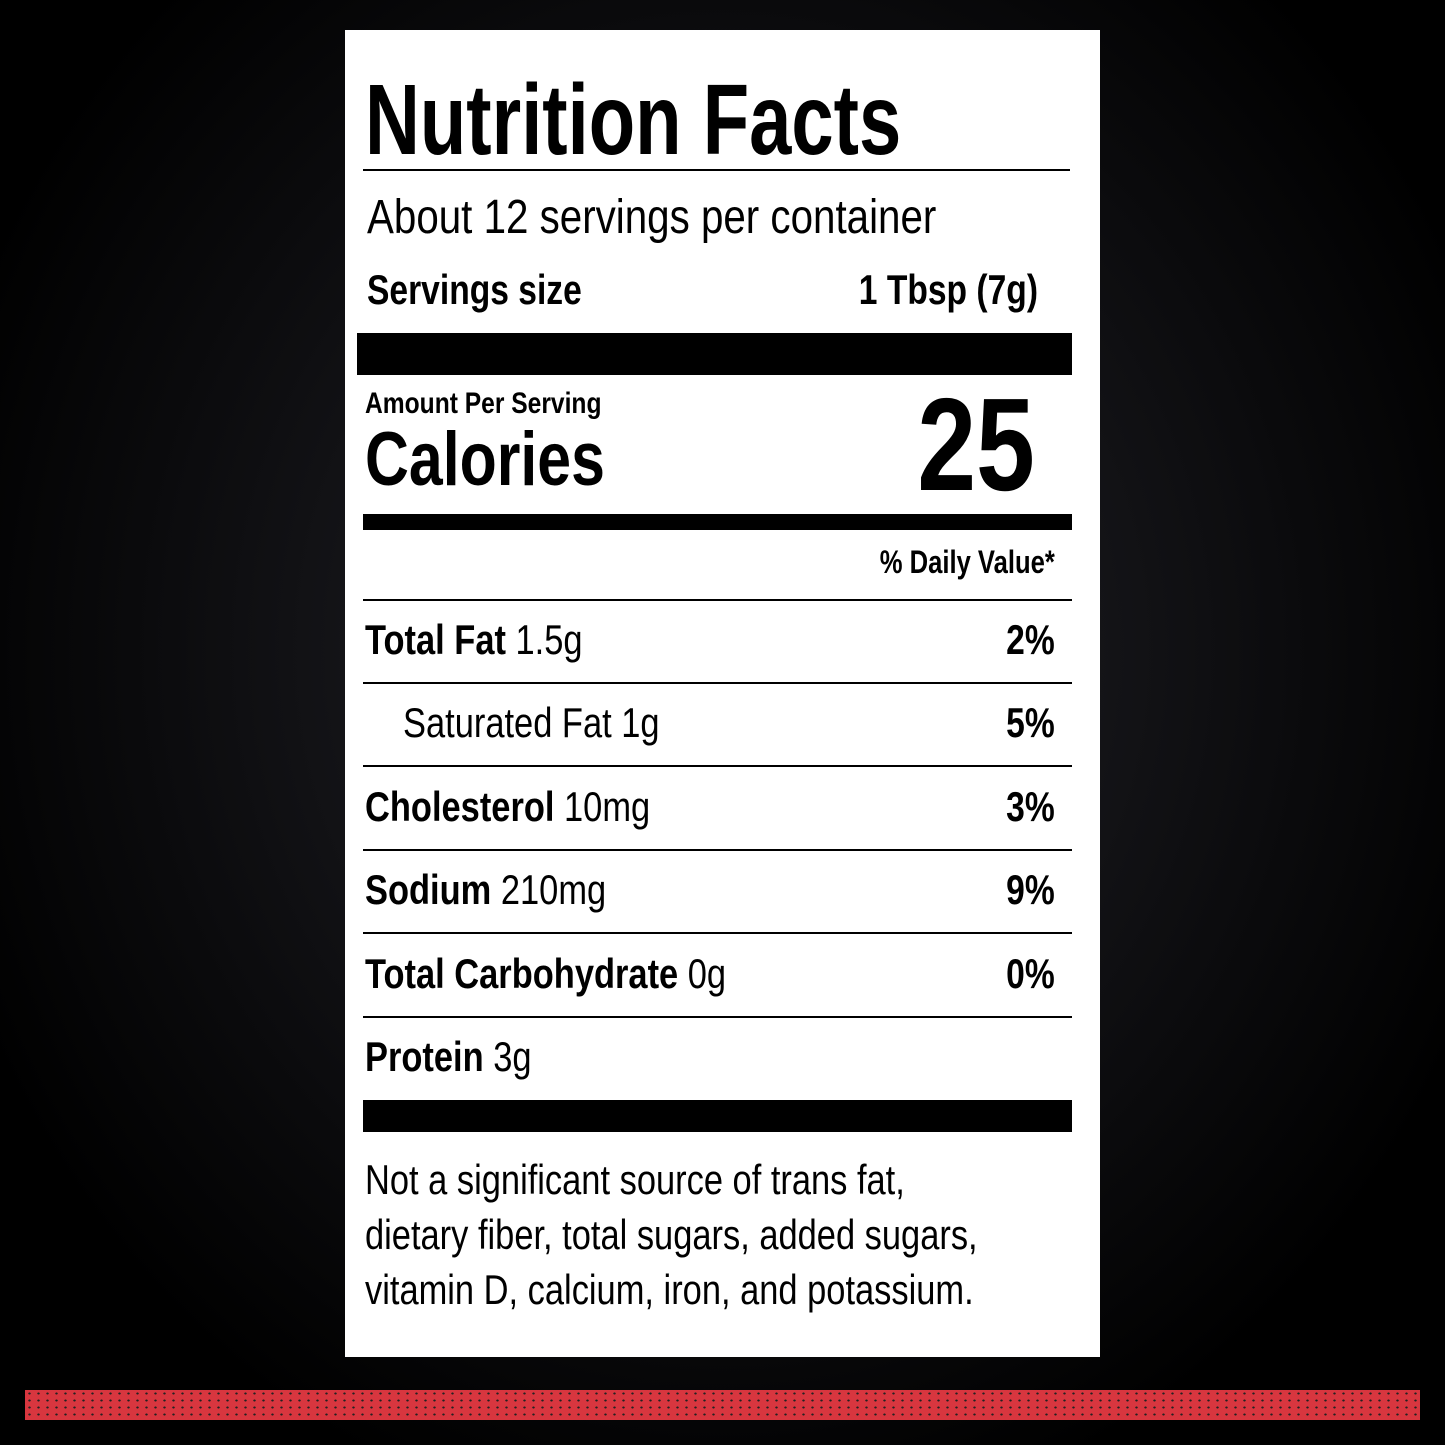 This screenshot has width=1445, height=1445. What do you see at coordinates (522, 973) in the screenshot?
I see `nutrient-name: Total Carbohydrate` at bounding box center [522, 973].